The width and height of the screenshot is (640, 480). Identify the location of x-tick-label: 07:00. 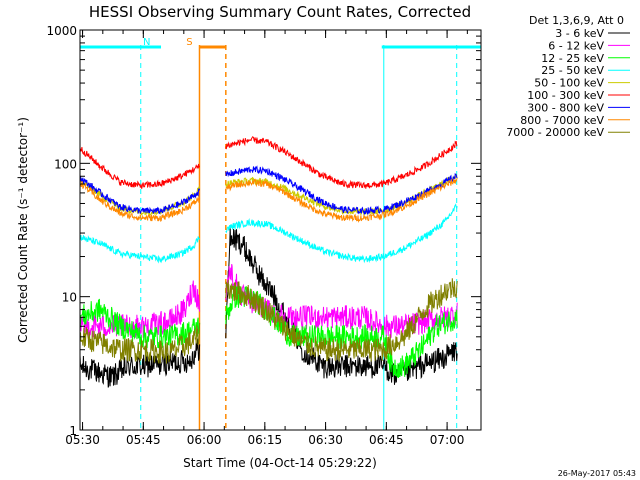
(447, 440).